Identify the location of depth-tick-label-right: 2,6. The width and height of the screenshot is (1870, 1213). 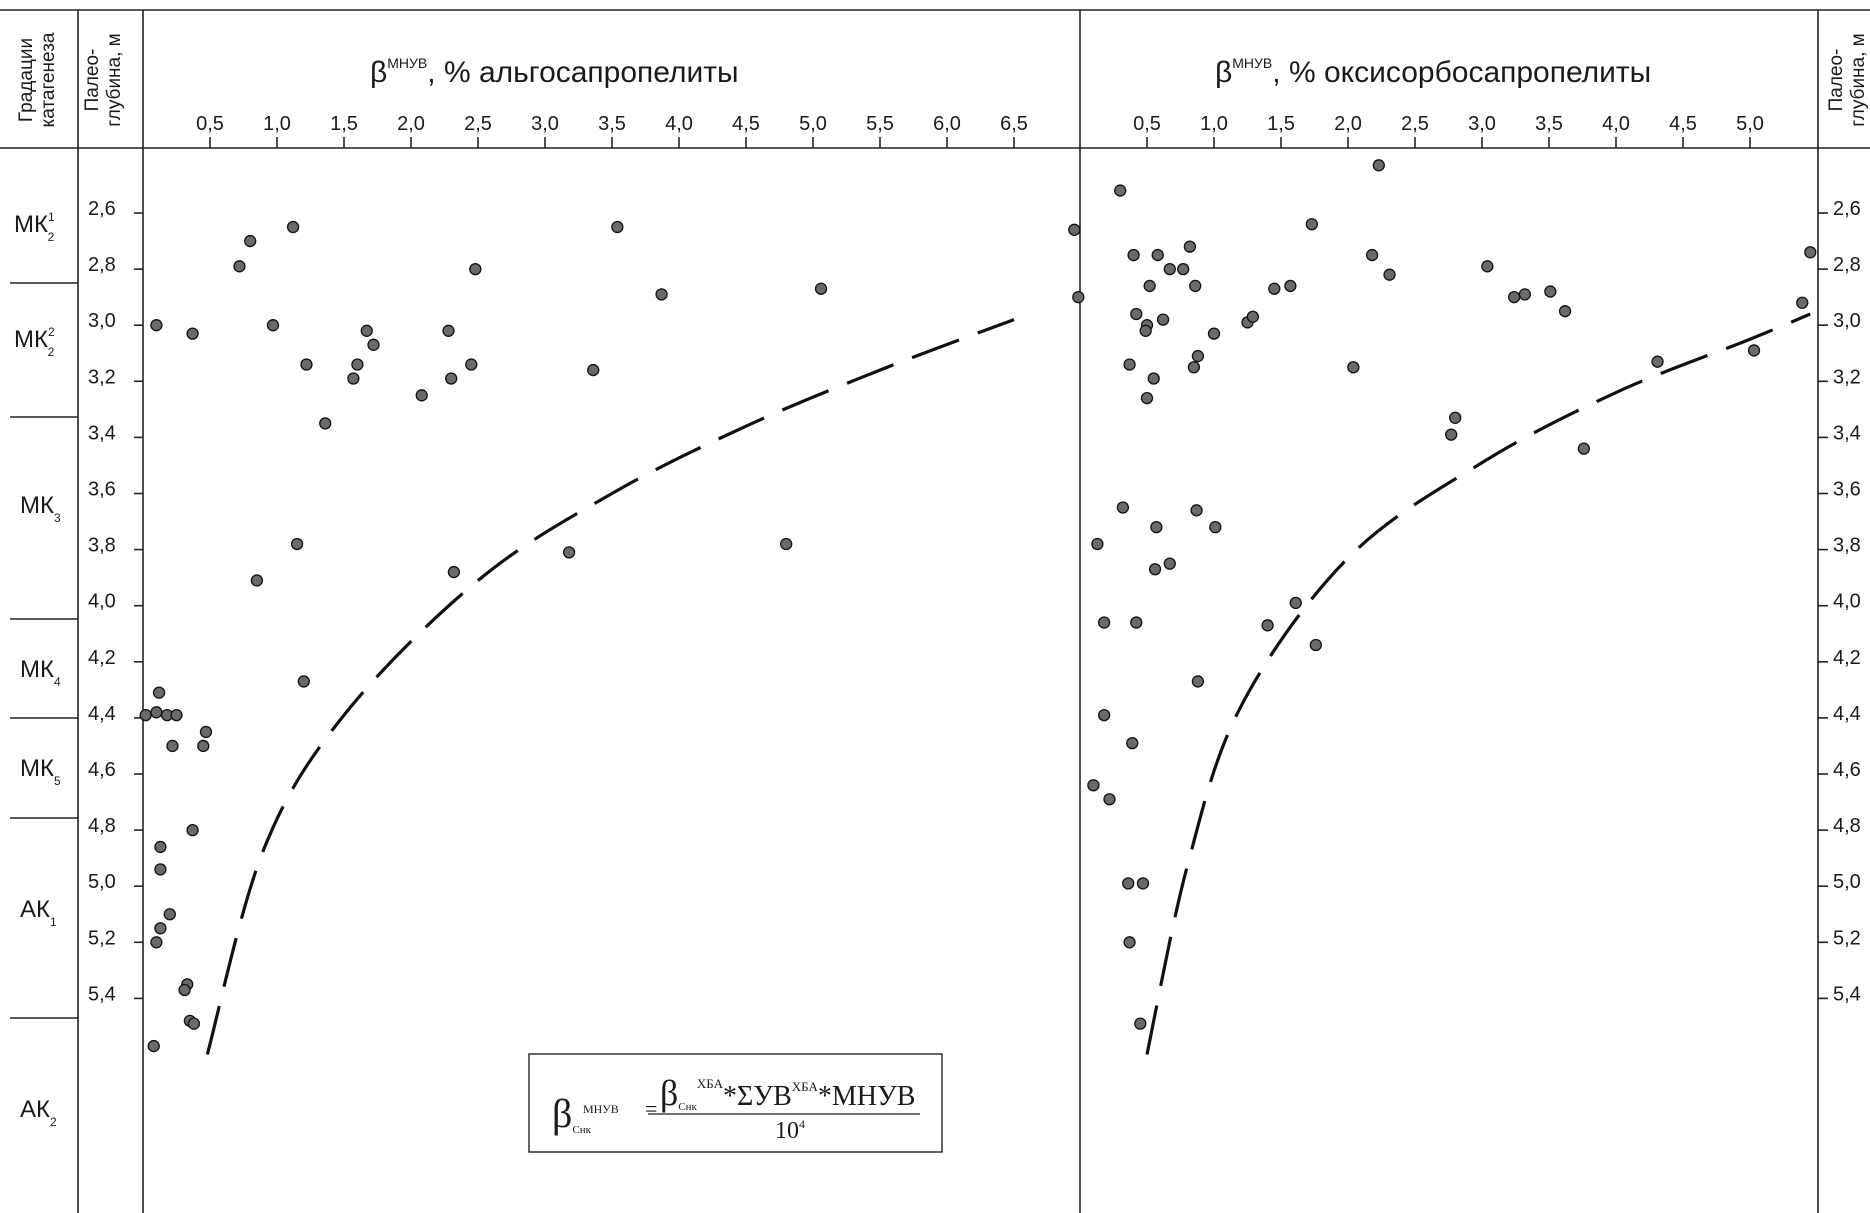
(1847, 209).